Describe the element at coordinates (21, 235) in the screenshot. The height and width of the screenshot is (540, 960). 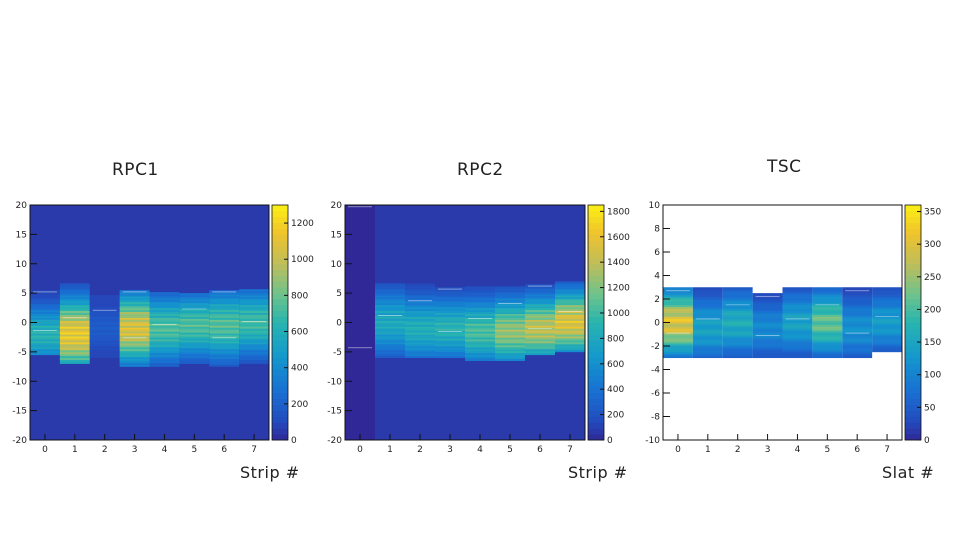
I see `y-tick-label: 15` at that location.